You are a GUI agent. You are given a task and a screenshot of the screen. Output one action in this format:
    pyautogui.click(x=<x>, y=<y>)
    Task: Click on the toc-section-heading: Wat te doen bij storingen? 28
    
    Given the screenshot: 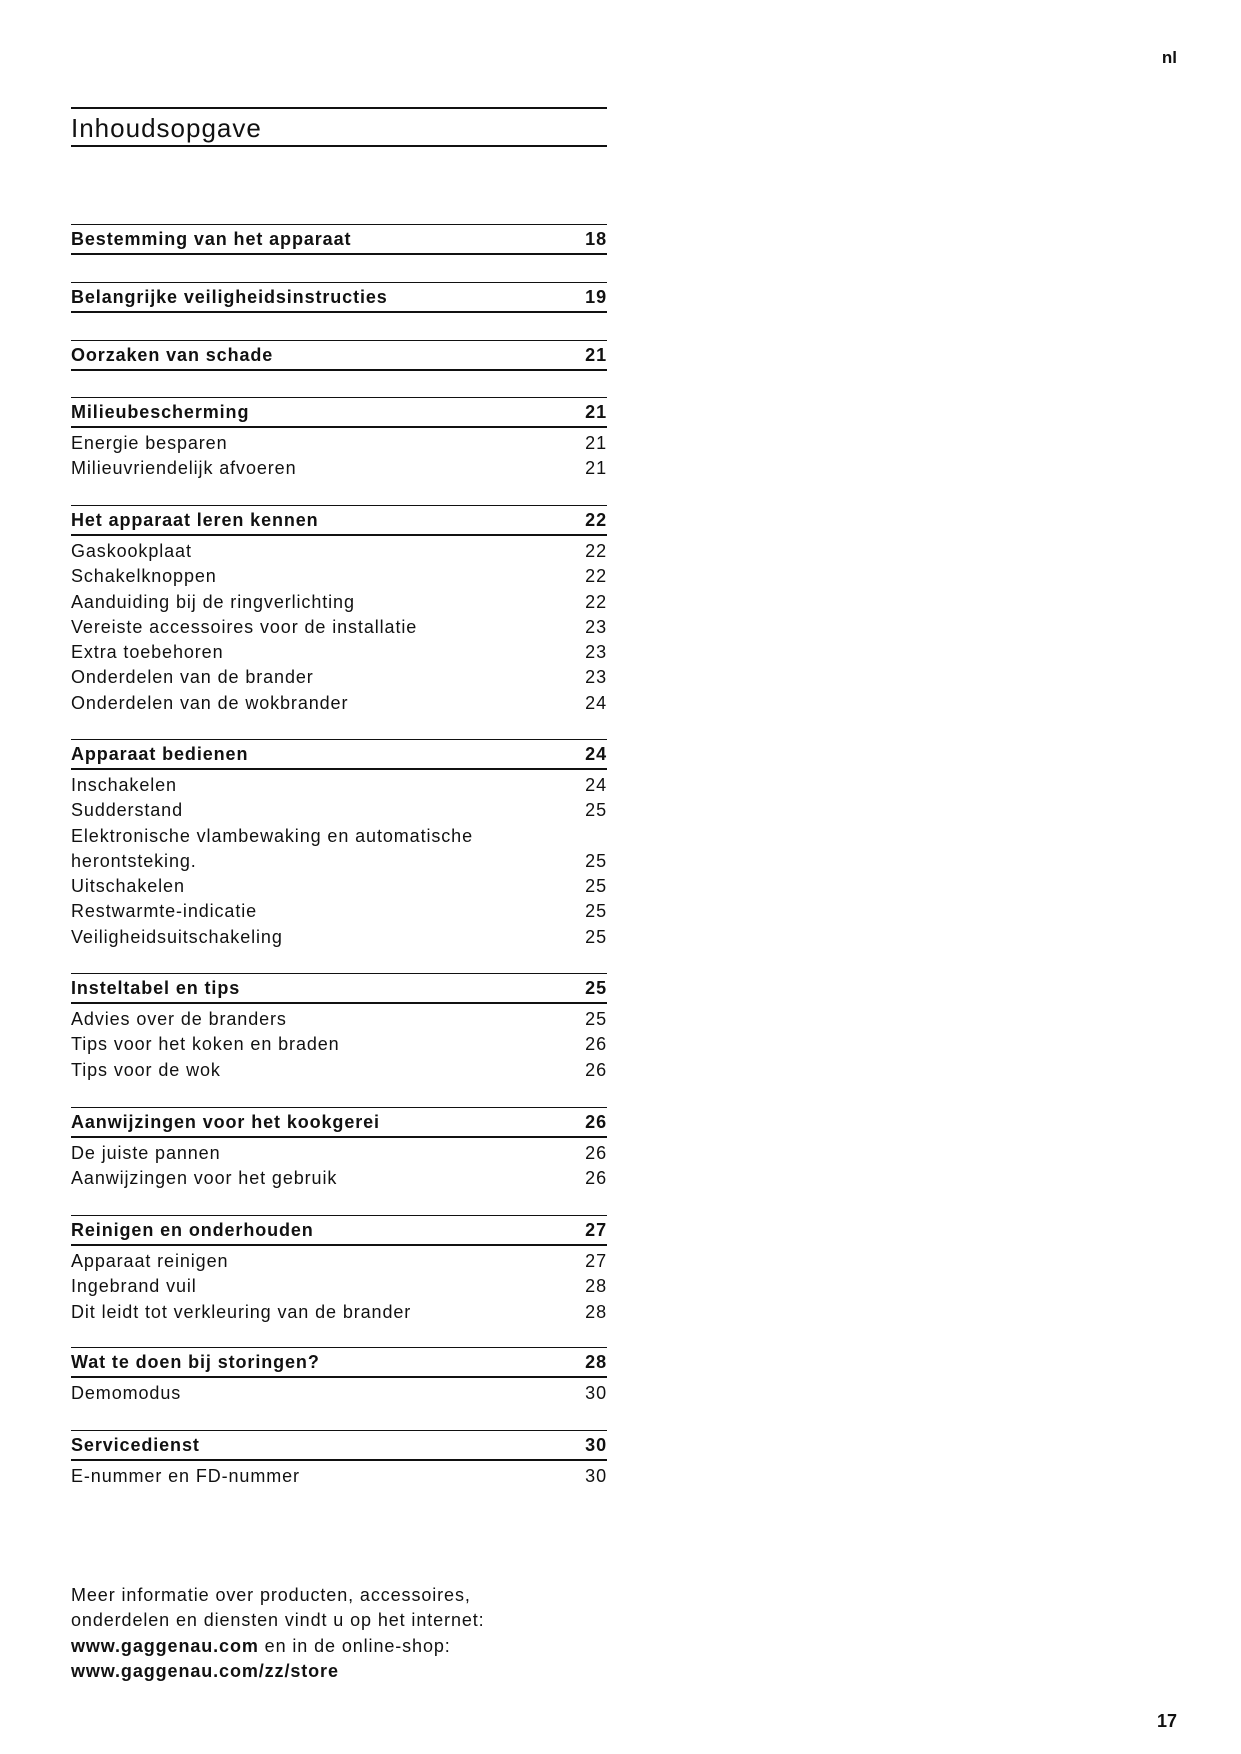 What is the action you would take?
    pyautogui.click(x=339, y=1362)
    